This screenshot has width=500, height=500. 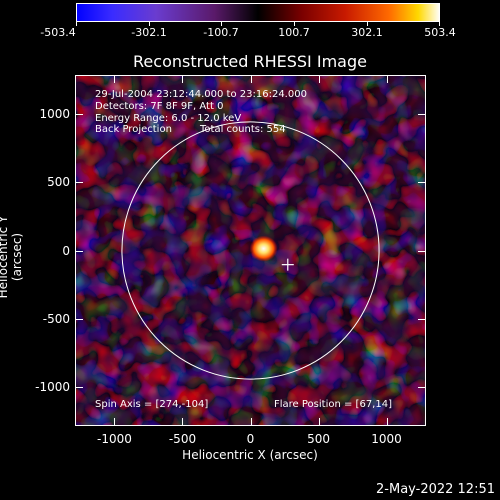 What do you see at coordinates (250, 439) in the screenshot?
I see `x-tick-label: 0` at bounding box center [250, 439].